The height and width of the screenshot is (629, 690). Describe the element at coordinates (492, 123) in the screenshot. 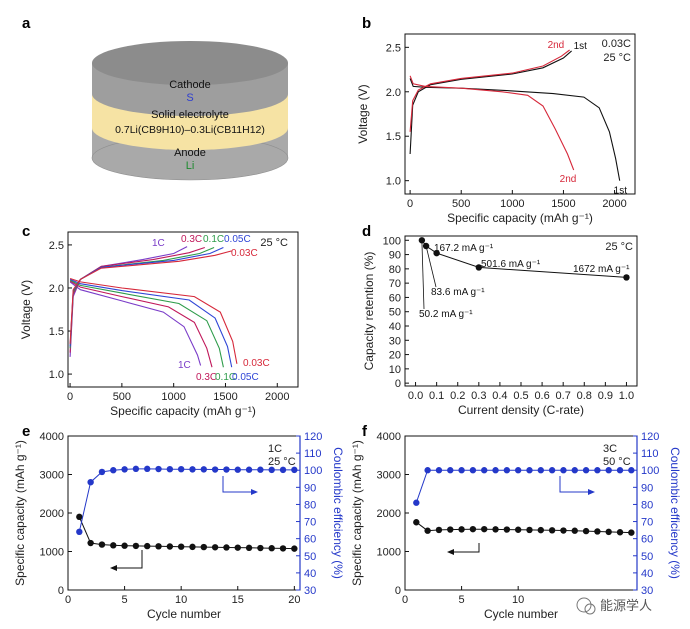

I see `series-line-2nd-discharge` at that location.